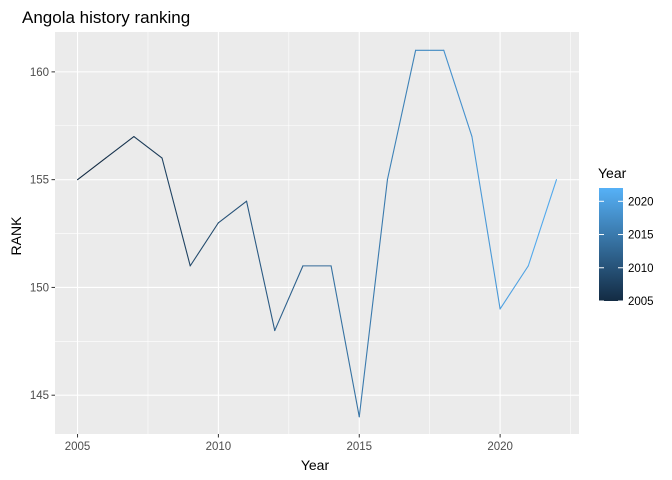  I want to click on x-tick-label: 2015, so click(359, 447).